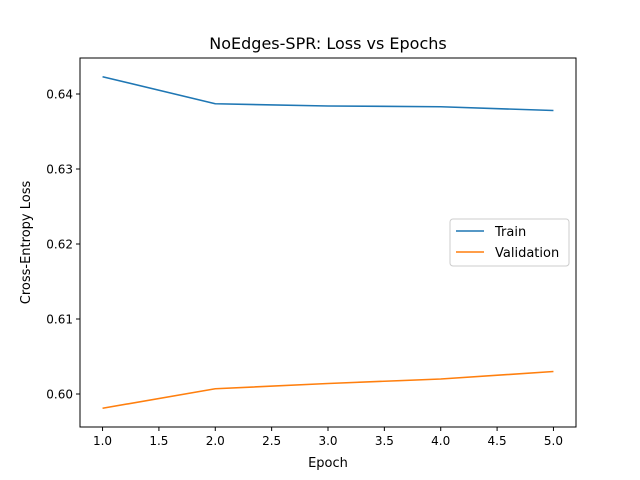 The height and width of the screenshot is (480, 640). What do you see at coordinates (59, 95) in the screenshot?
I see `y-tick-label: 0.64` at bounding box center [59, 95].